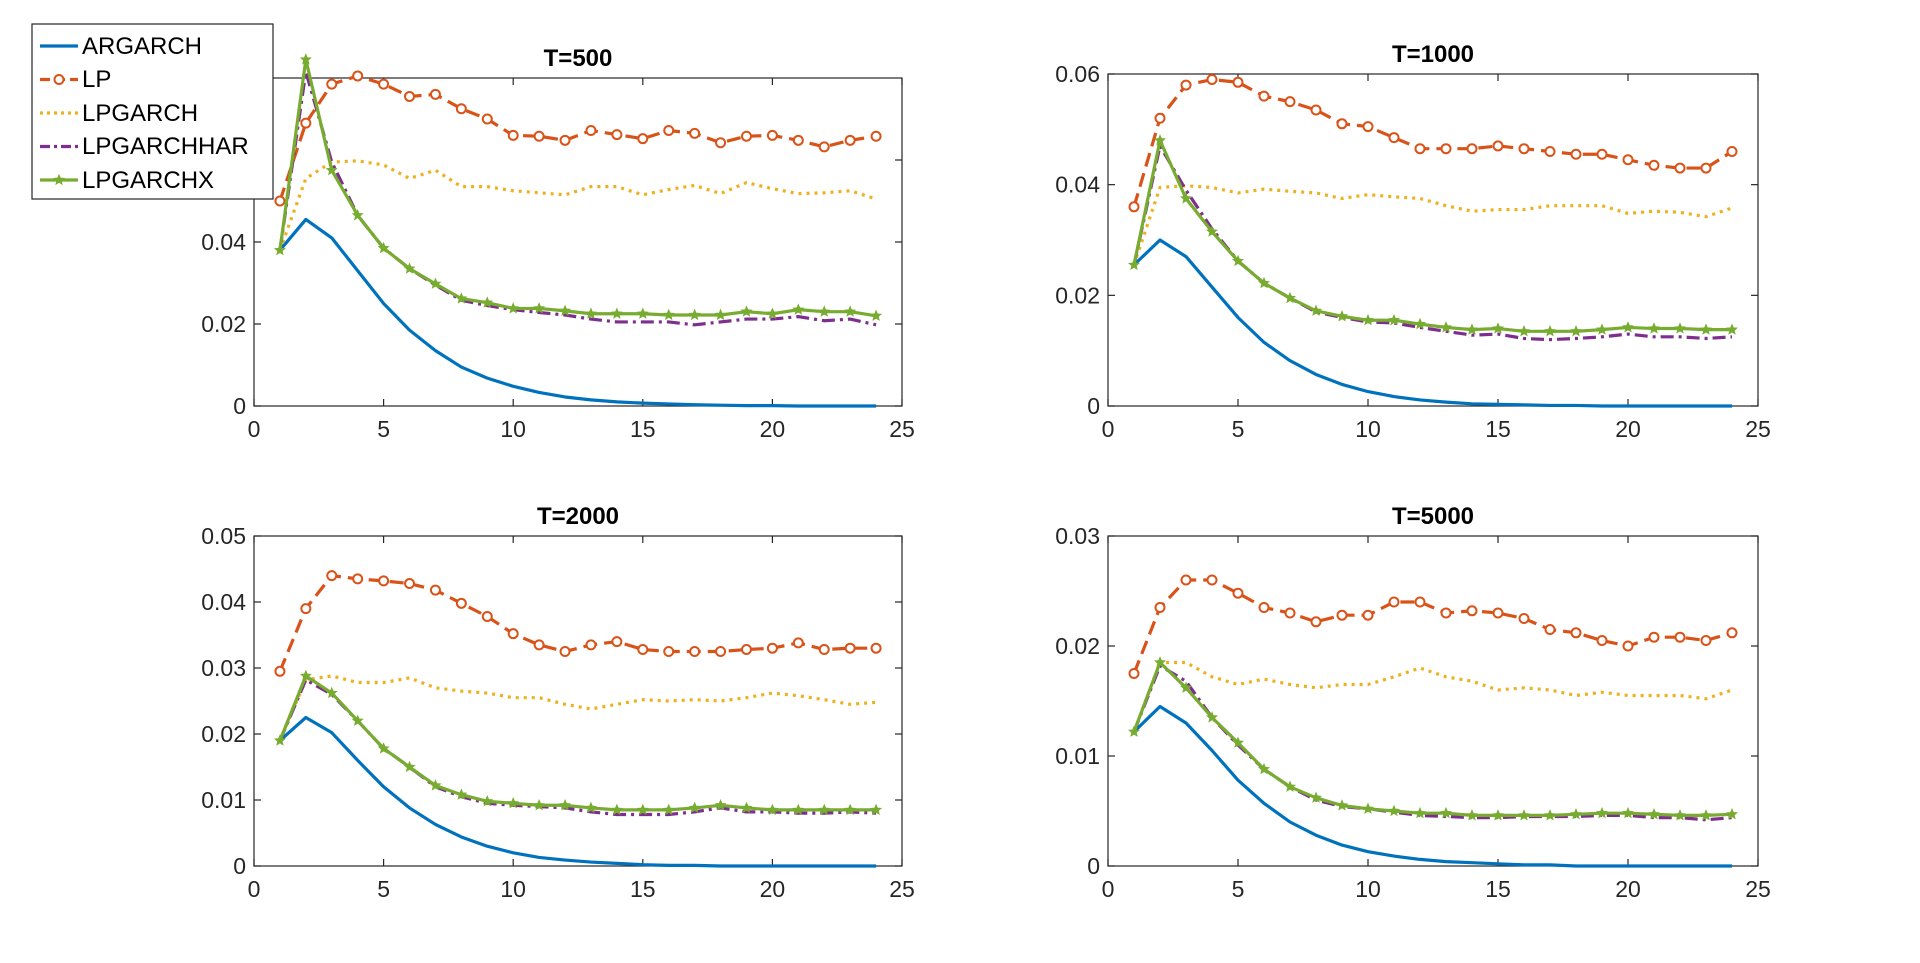 The height and width of the screenshot is (963, 1920). Describe the element at coordinates (1432, 743) in the screenshot. I see `series-lpgarchhar` at that location.